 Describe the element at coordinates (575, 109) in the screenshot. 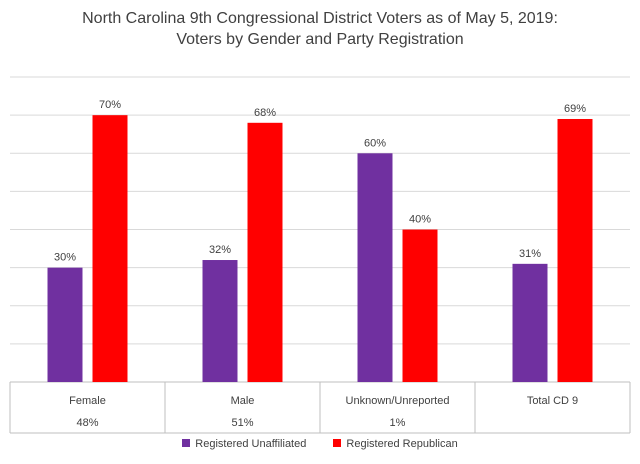

I see `data-label-republican-3: 69%` at that location.